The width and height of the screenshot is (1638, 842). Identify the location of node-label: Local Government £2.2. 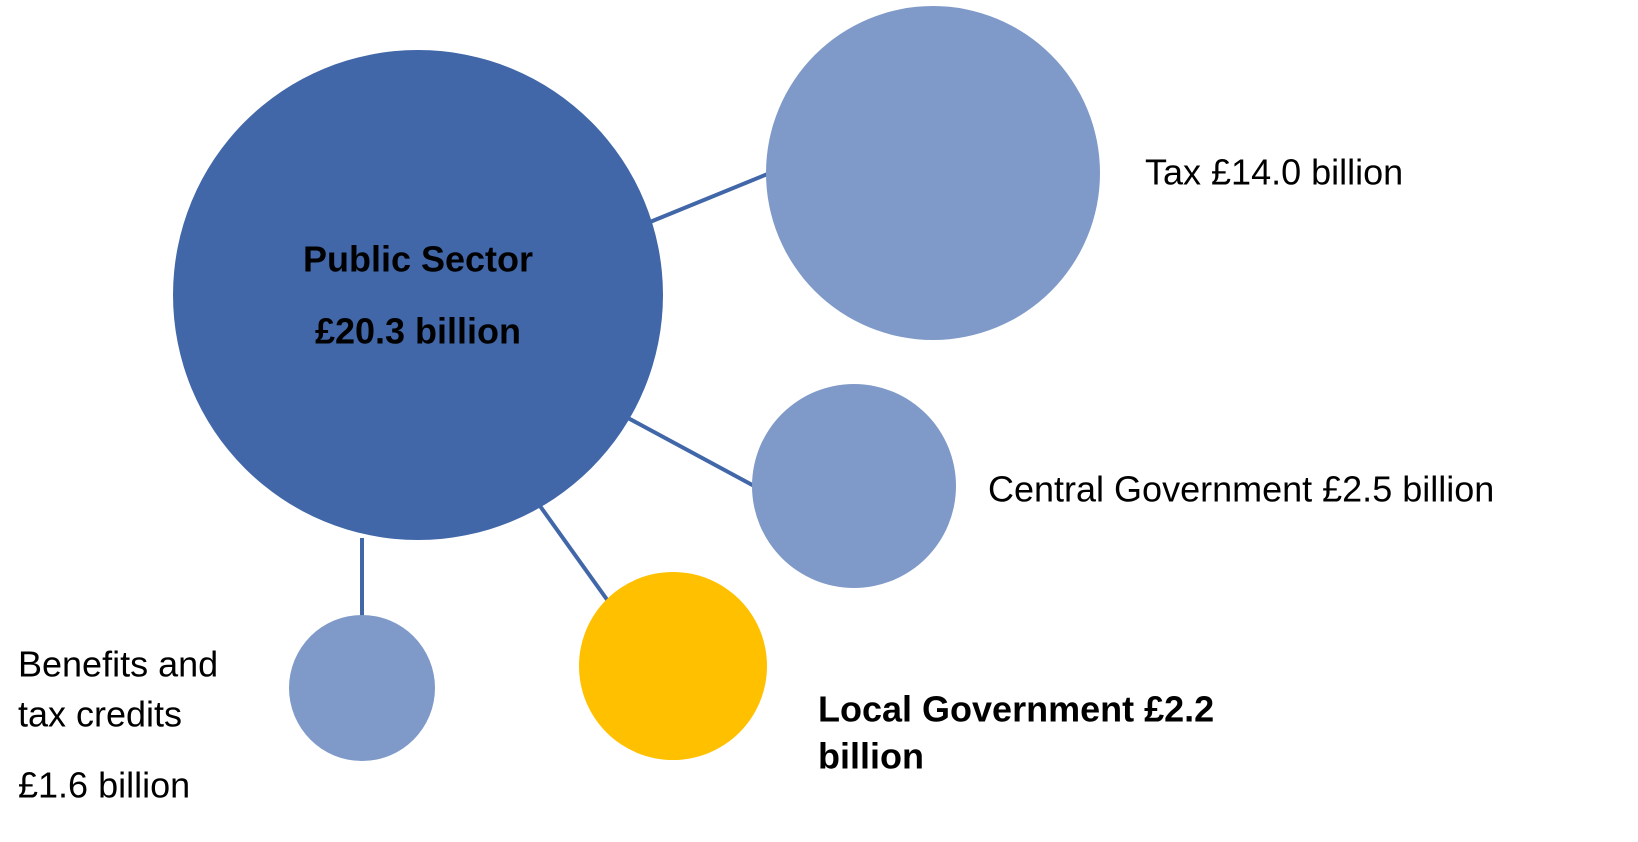
(1016, 709).